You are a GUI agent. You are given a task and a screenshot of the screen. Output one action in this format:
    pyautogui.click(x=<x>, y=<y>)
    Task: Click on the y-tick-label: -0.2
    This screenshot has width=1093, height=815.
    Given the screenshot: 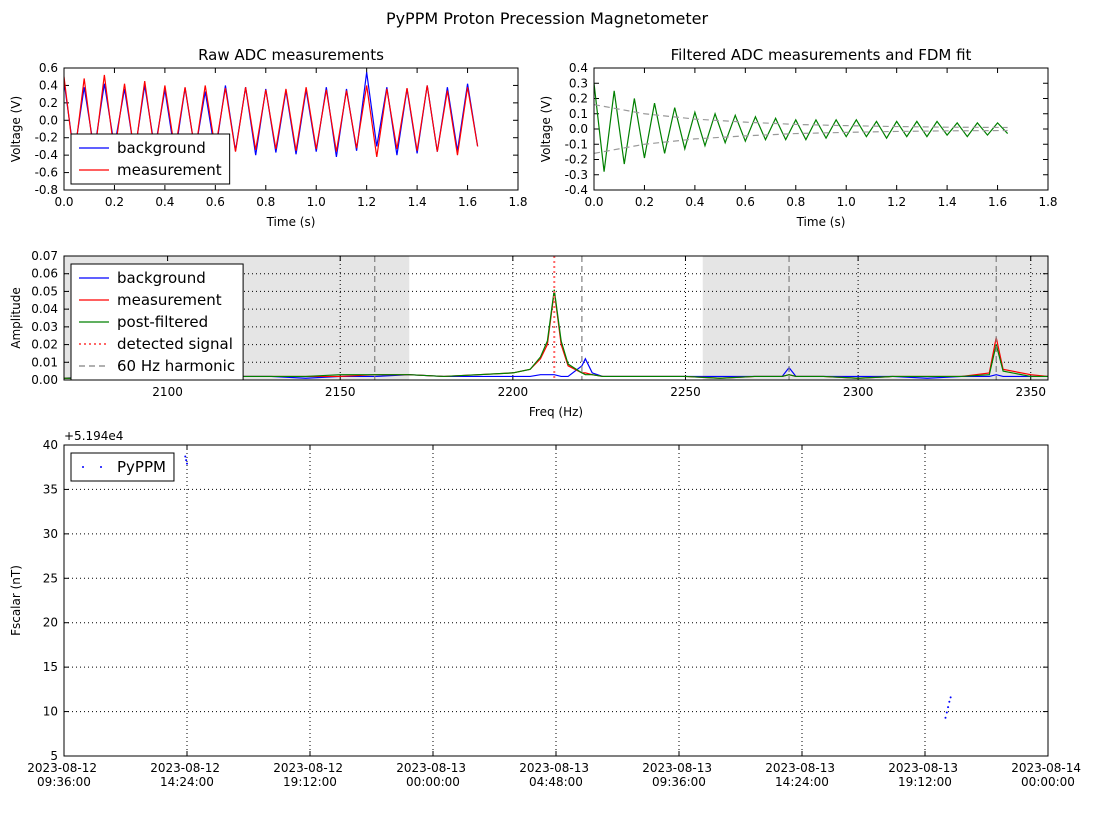 What is the action you would take?
    pyautogui.click(x=46, y=138)
    